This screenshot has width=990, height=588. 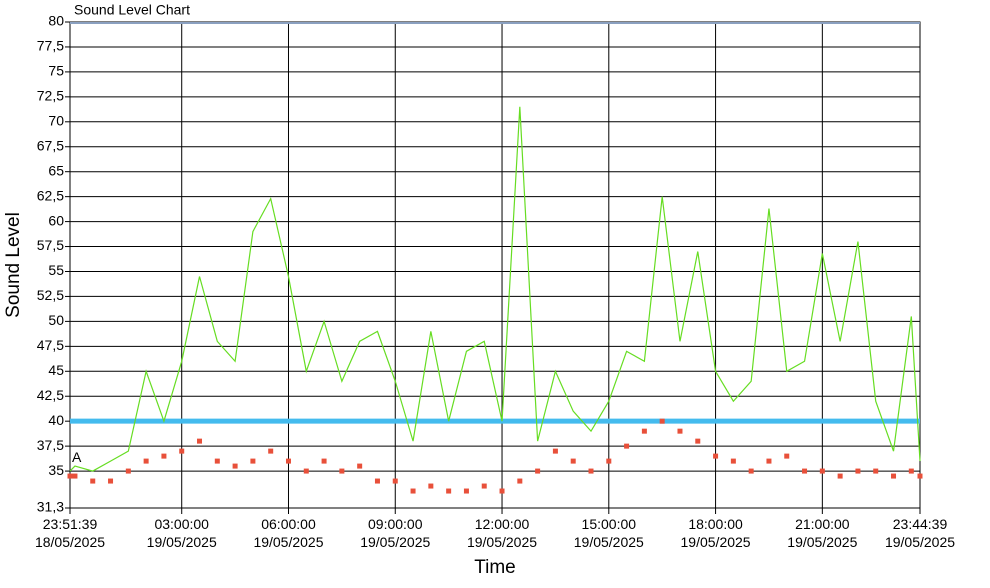 What do you see at coordinates (50, 96) in the screenshot?
I see `y-tick-label: 72,5` at bounding box center [50, 96].